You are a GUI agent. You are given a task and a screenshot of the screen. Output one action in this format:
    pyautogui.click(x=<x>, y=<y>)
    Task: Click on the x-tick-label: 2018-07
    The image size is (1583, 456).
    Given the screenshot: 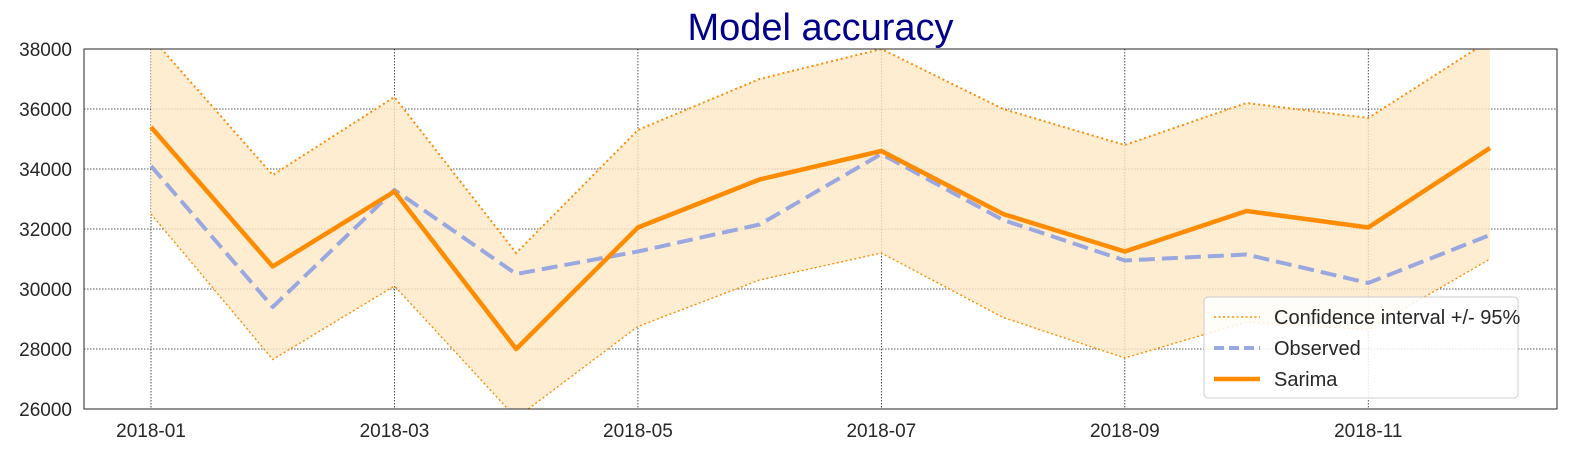 What is the action you would take?
    pyautogui.click(x=881, y=431)
    